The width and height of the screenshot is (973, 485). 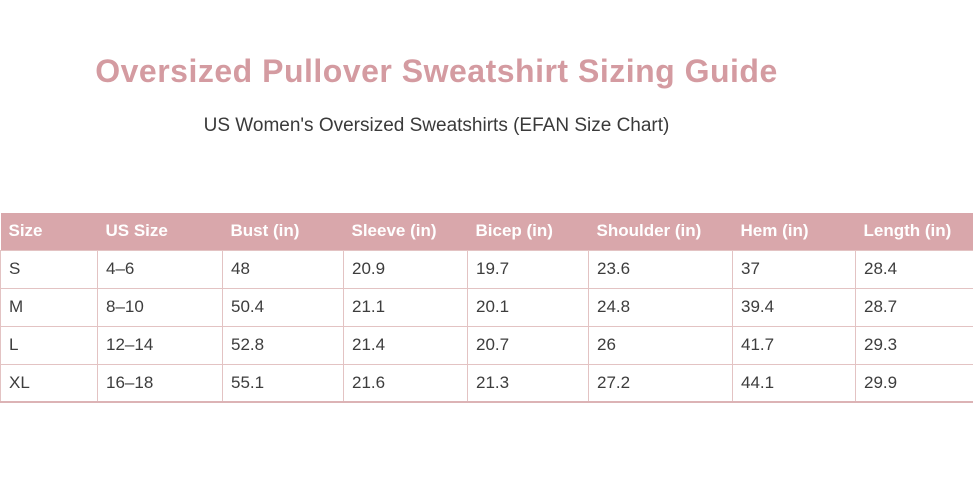 I want to click on table-cell: S, so click(x=49, y=269).